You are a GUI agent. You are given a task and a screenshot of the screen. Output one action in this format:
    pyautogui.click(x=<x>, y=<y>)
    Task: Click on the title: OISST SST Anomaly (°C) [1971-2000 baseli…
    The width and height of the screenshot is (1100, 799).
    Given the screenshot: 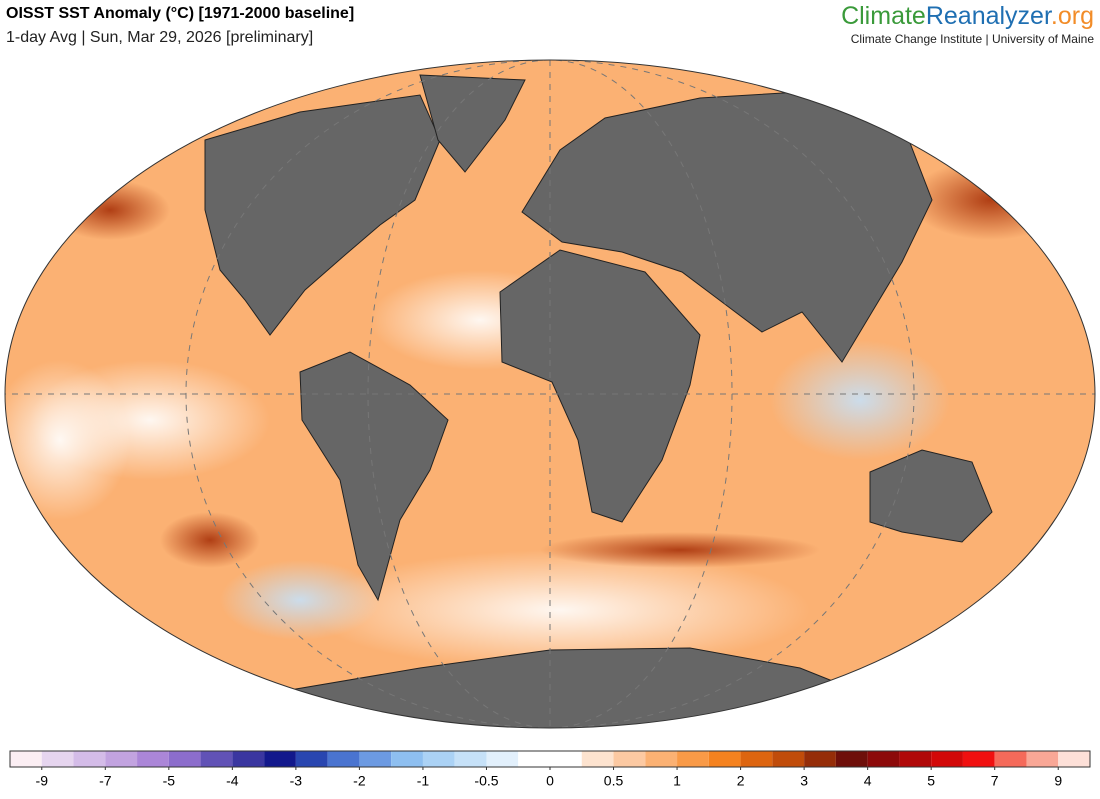 What is the action you would take?
    pyautogui.click(x=180, y=13)
    